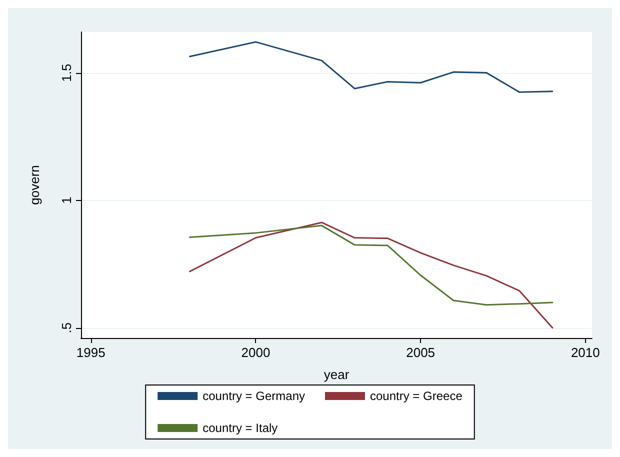 The width and height of the screenshot is (620, 457). What do you see at coordinates (240, 428) in the screenshot?
I see `legend-label: country = Italy` at bounding box center [240, 428].